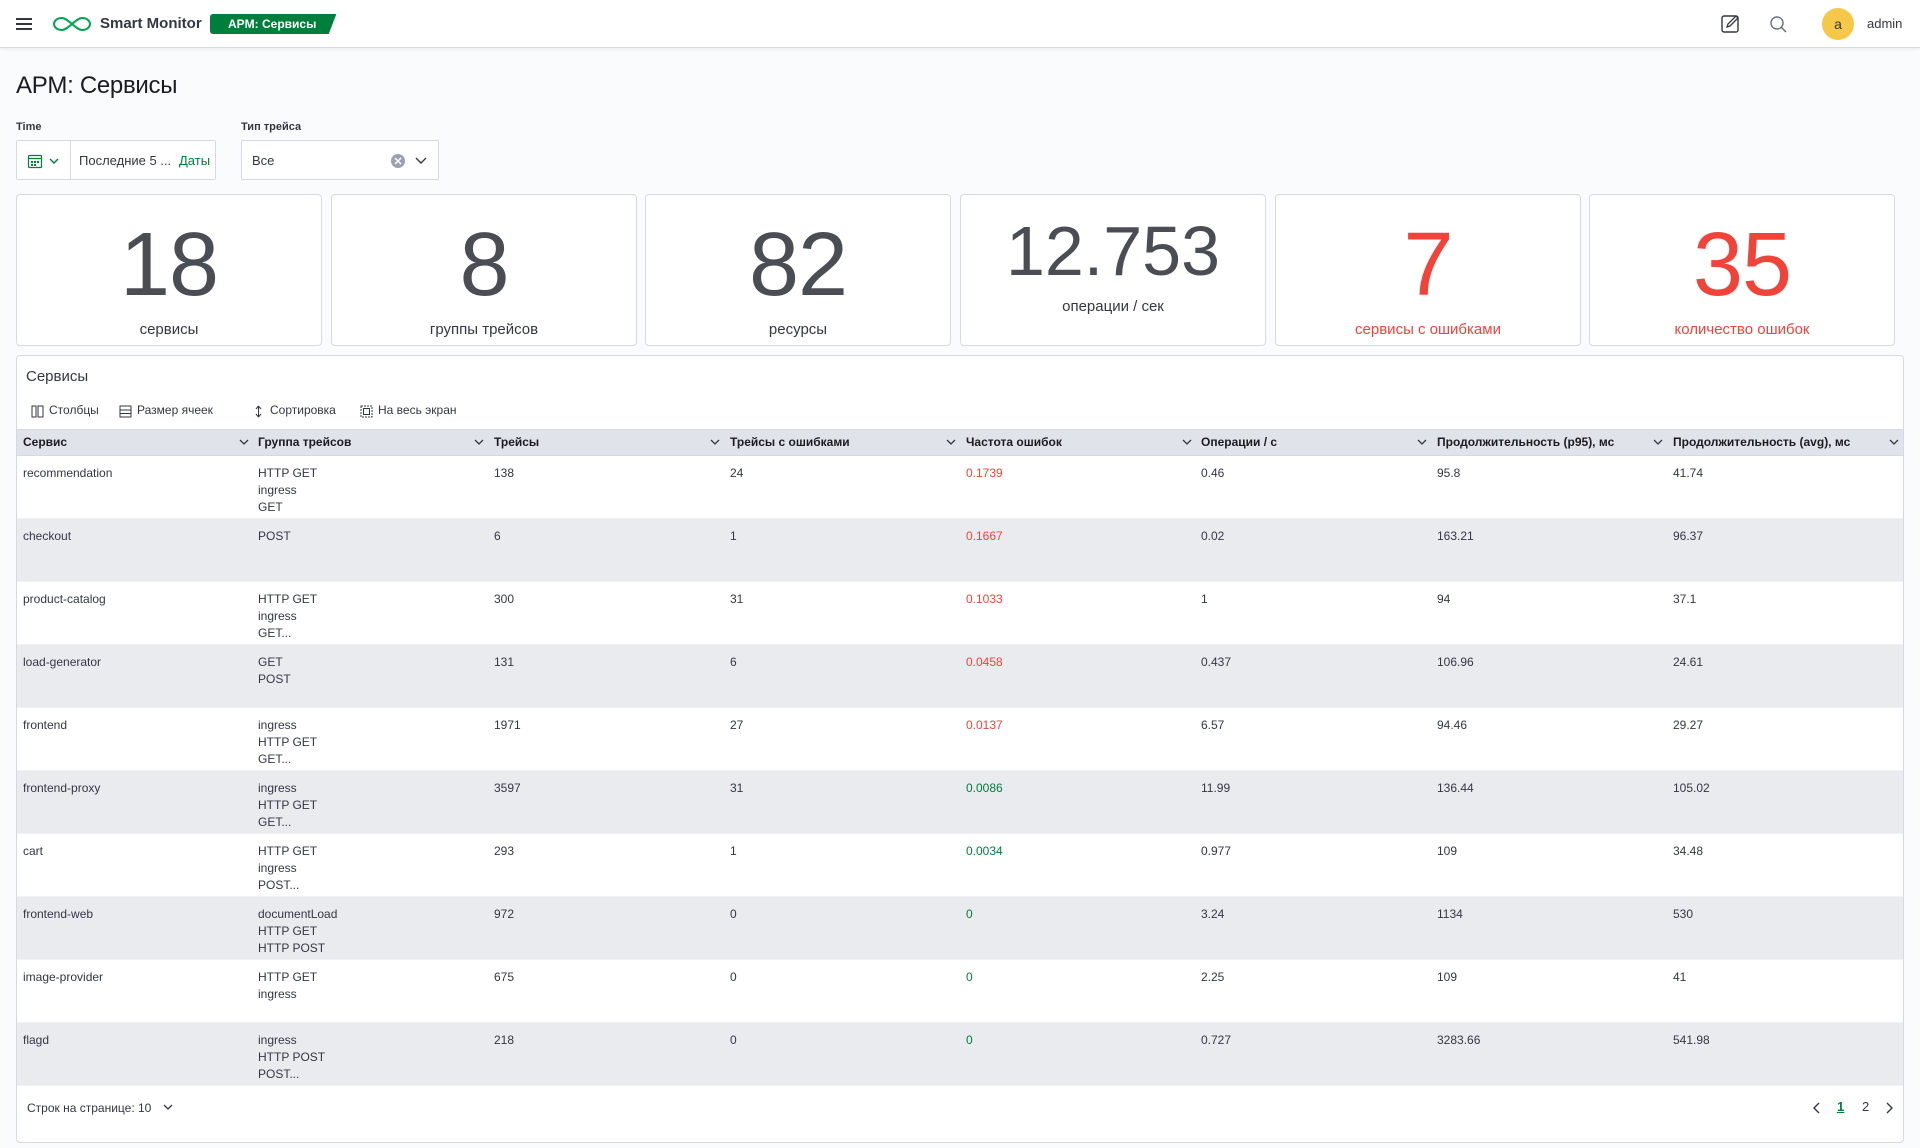 The height and width of the screenshot is (1148, 1920). What do you see at coordinates (340, 160) in the screenshot?
I see `trace-type-select: Все` at bounding box center [340, 160].